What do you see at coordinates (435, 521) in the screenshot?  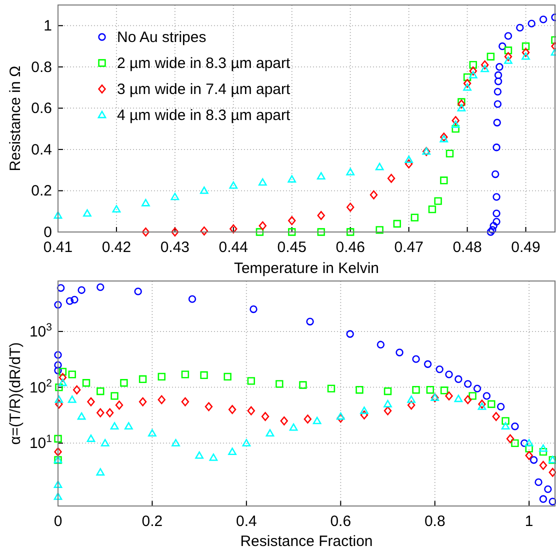 I see `x-tick-label: 0.8` at bounding box center [435, 521].